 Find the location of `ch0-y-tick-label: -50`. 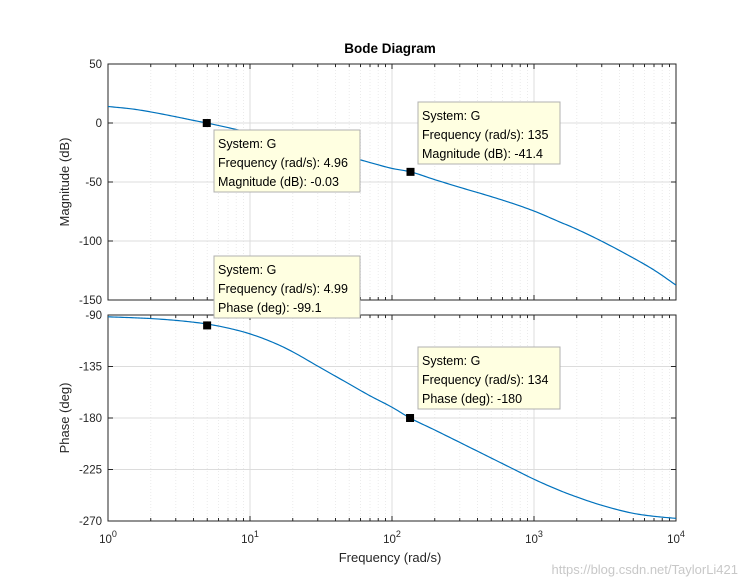

ch0-y-tick-label: -50 is located at coordinates (93, 183).